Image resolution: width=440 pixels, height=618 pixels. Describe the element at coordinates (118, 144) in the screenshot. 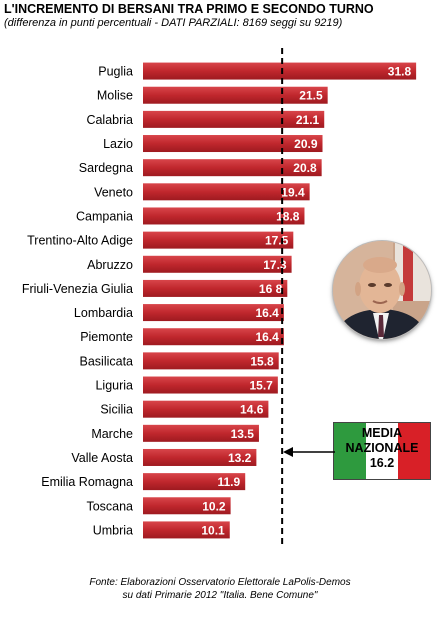

I see `category-label: Lazio` at that location.